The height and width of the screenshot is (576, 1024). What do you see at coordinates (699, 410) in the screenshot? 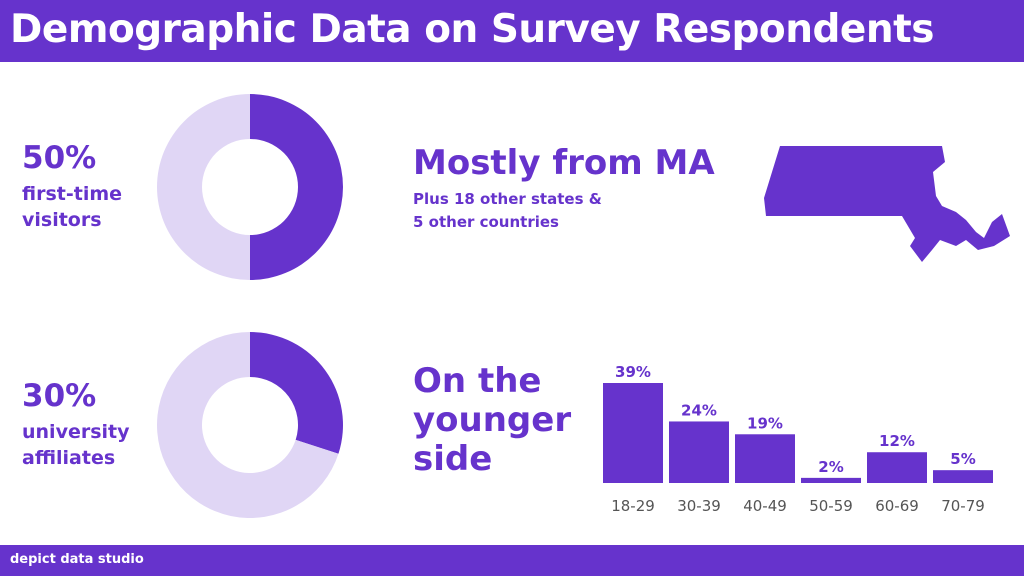
I see `age-bar-value-label: 24%` at bounding box center [699, 410].